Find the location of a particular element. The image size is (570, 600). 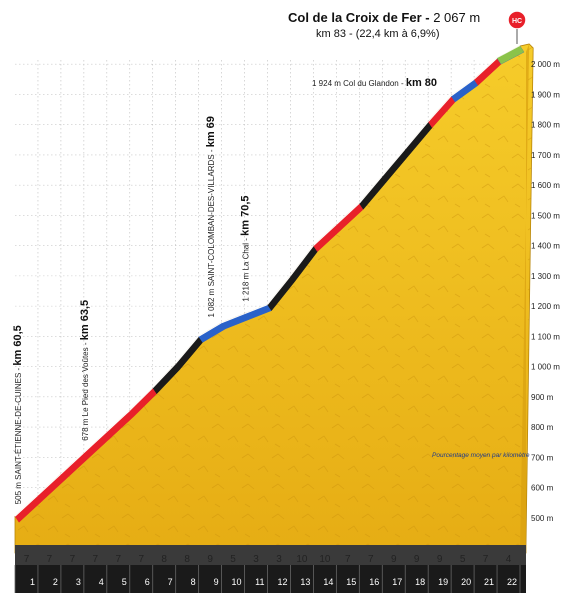

km-labels: 1 2 3 4 5 6 7 8 9 10 11 12 13 14 15 16 17 18 19 20 21 22 is located at coordinates (273, 582).